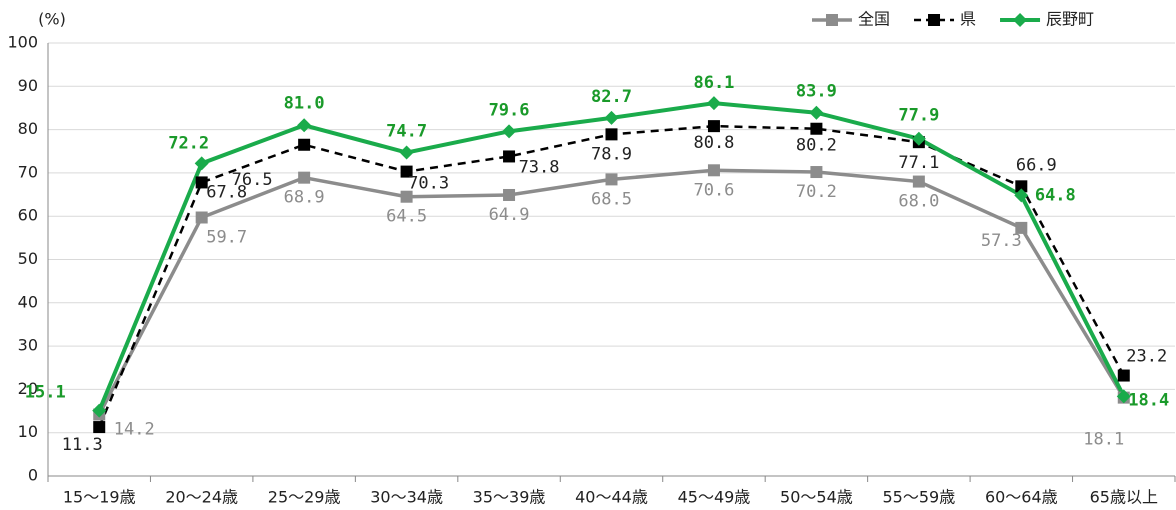  I want to click on x-tick-label: 60～64歳, so click(1021, 497).